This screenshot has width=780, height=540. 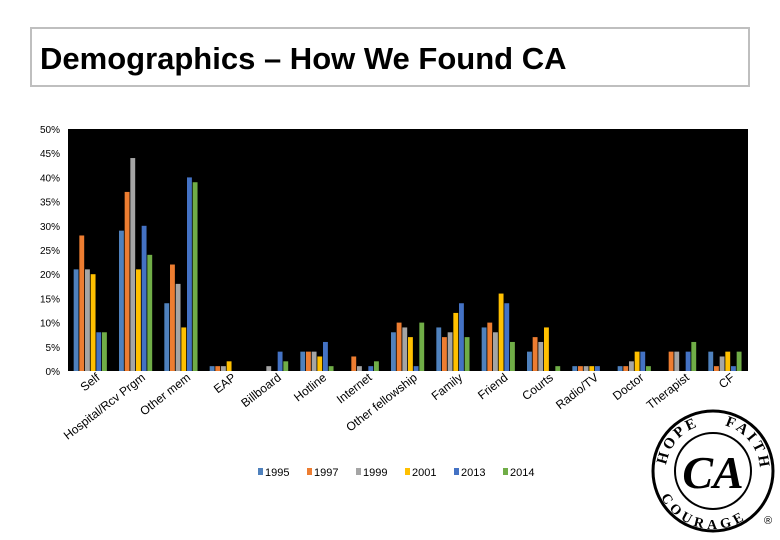 I want to click on y-tick-label: 20%, so click(x=50, y=275).